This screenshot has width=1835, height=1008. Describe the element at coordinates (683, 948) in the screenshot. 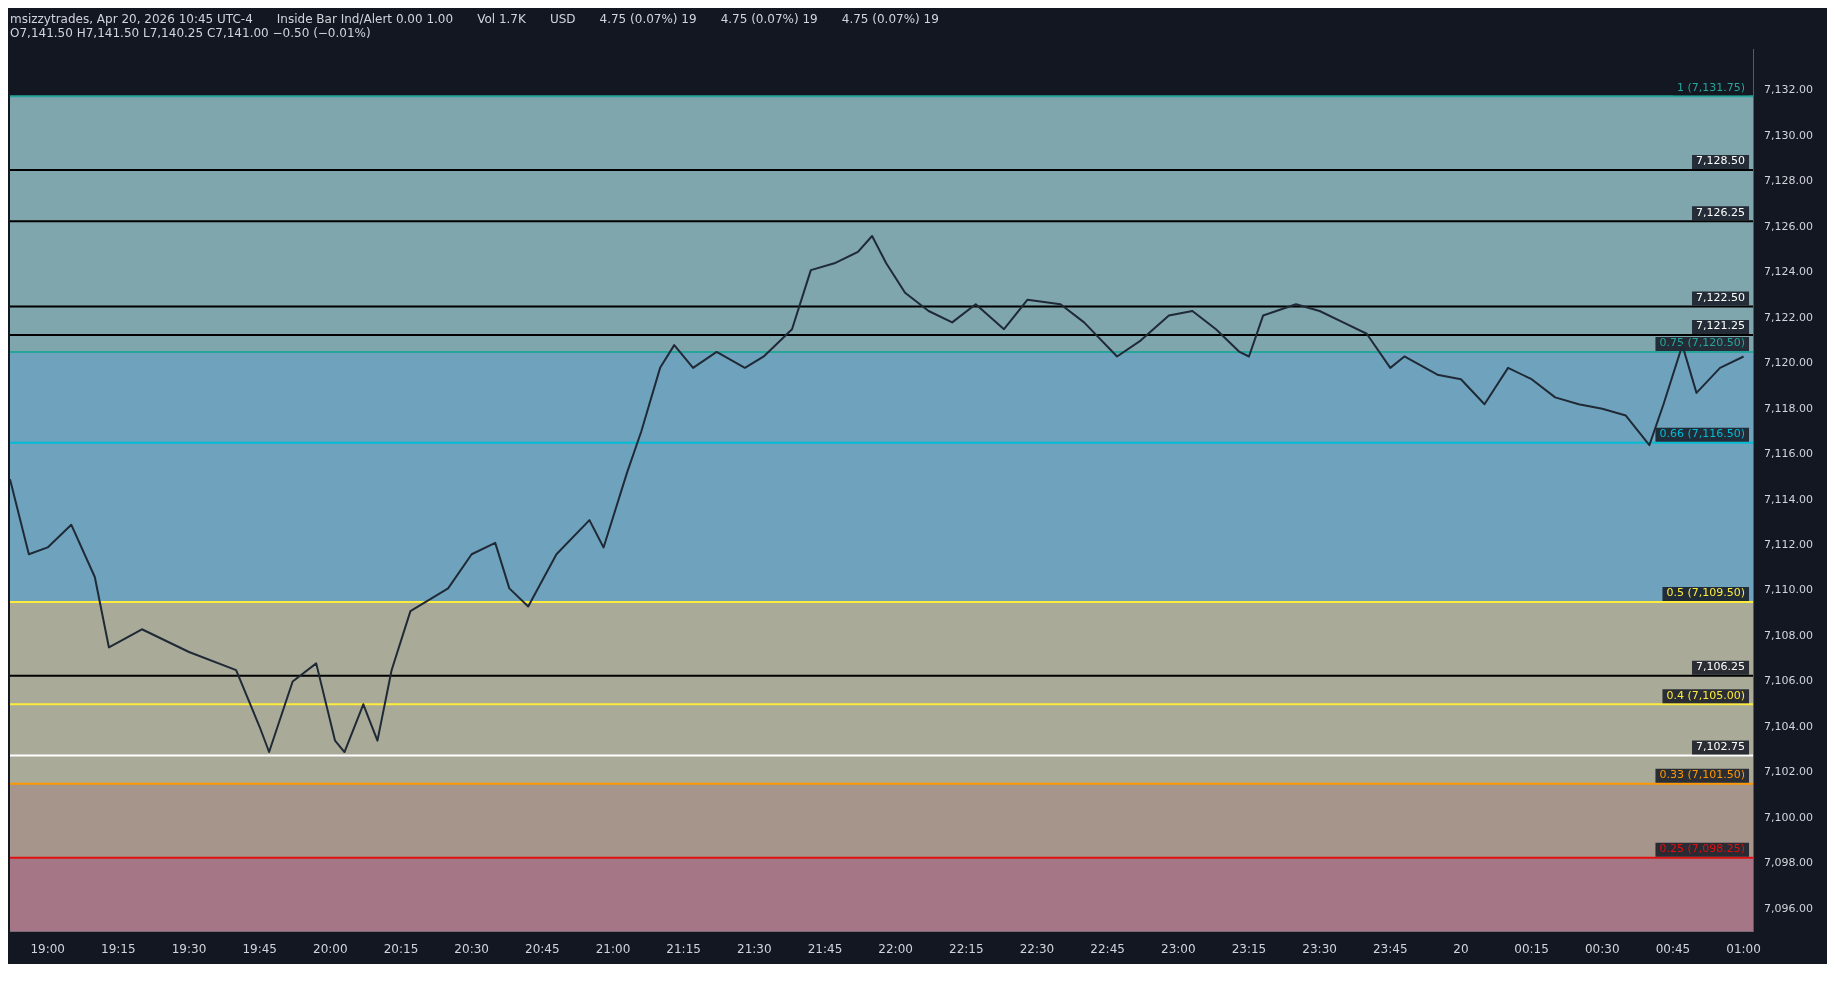

I see `x-tick-label: 21:15` at that location.